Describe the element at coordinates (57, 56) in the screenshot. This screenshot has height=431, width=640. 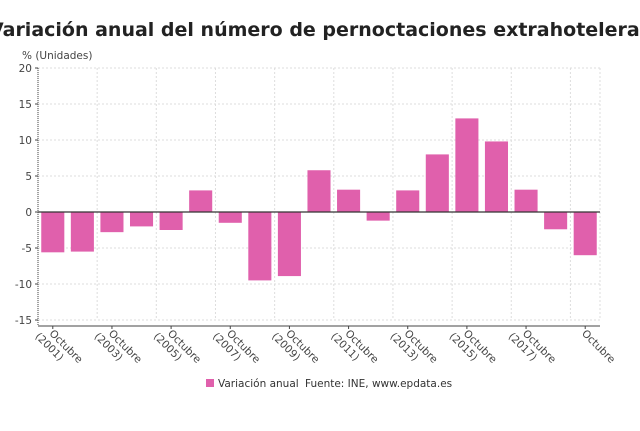
I see `y-axis-label: % (Unidades)` at that location.